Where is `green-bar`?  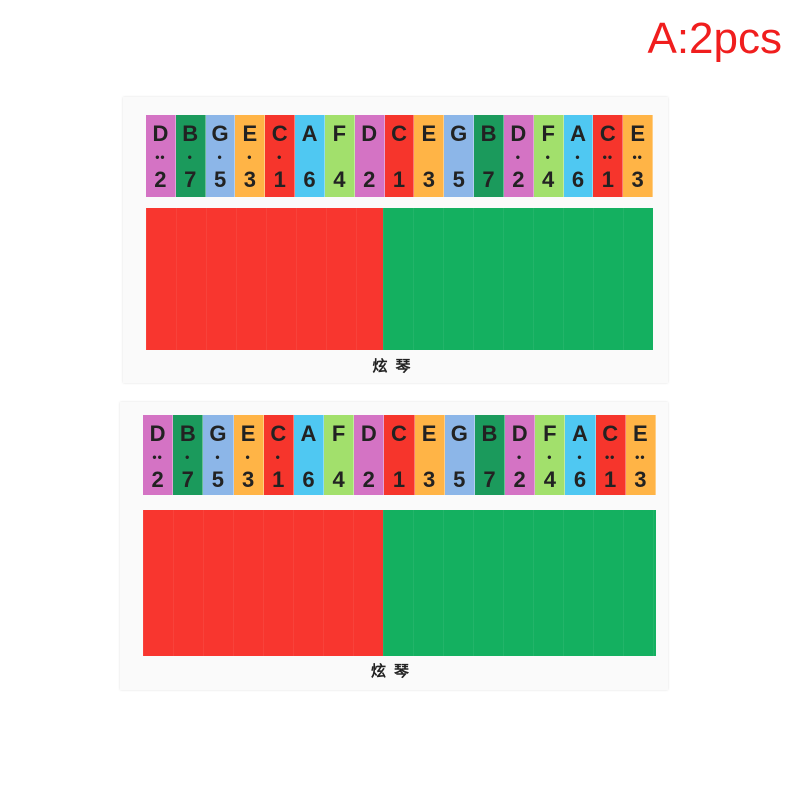 green-bar is located at coordinates (518, 279).